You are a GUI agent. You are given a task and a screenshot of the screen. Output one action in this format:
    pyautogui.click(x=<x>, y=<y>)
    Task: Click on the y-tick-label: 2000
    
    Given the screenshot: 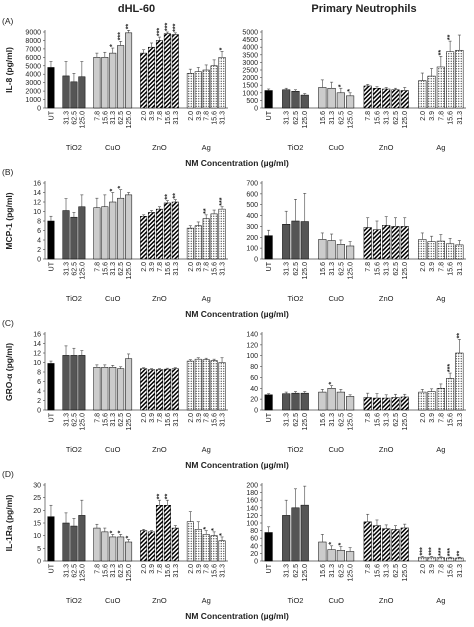 What is the action you would take?
    pyautogui.click(x=250, y=78)
    